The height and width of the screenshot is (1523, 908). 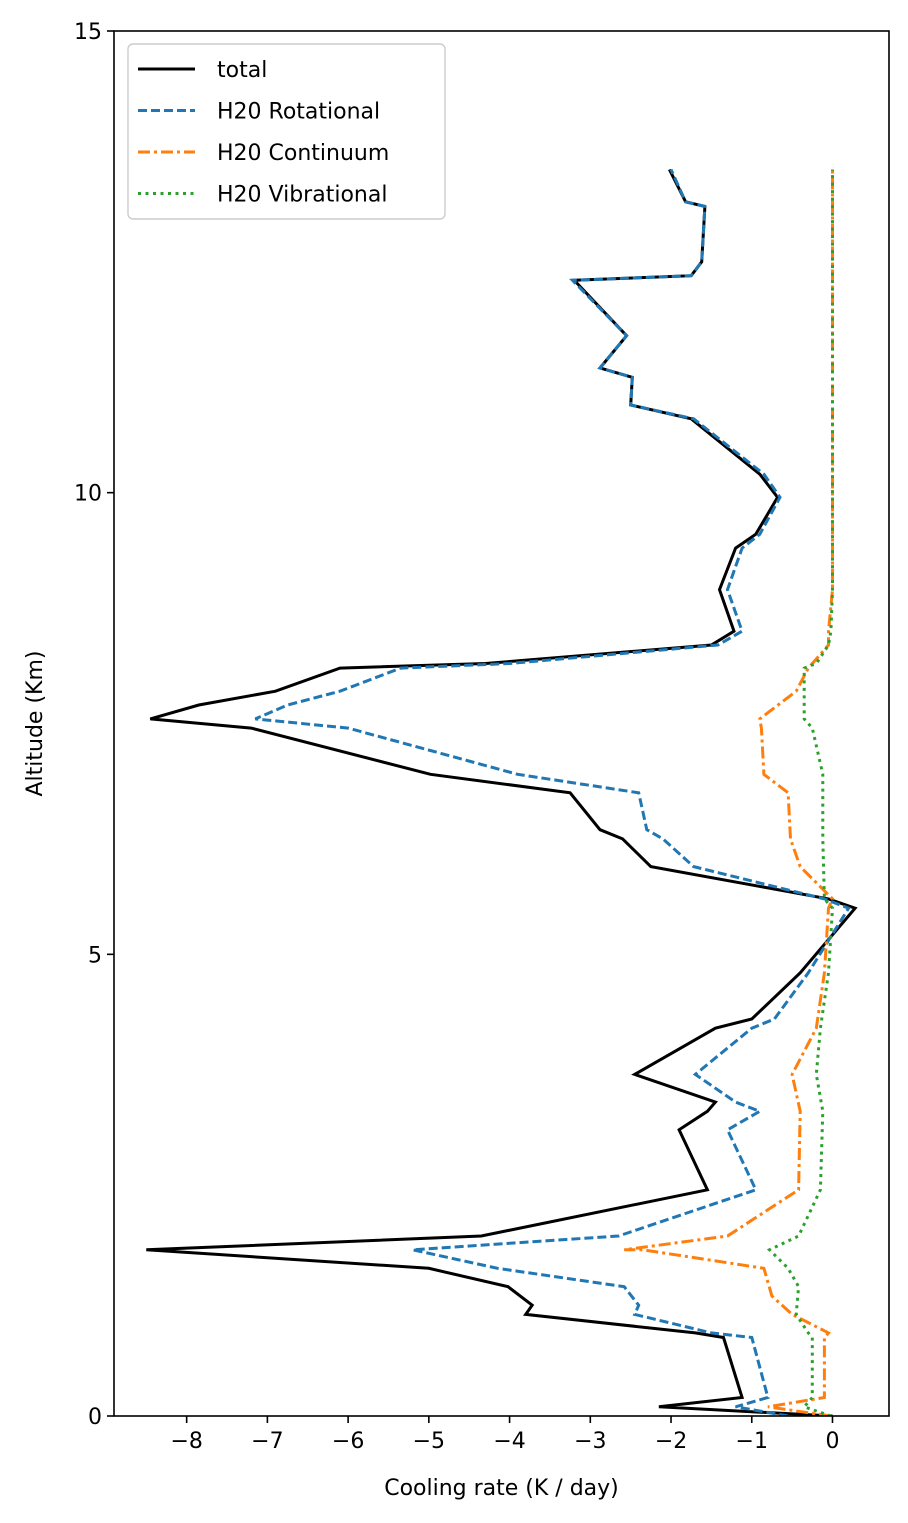 I want to click on y-axis-ticks: 0 5 10 15, so click(x=94, y=725).